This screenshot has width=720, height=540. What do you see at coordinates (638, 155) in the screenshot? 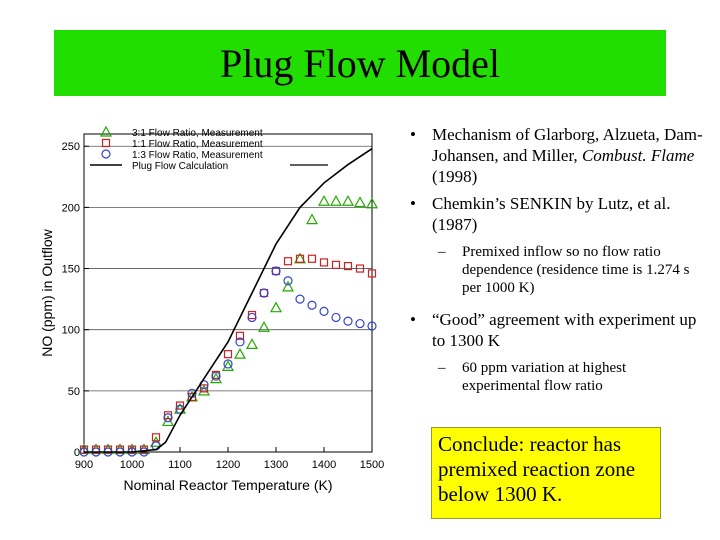
I see `bullet-journal-italic: Combust. Flame` at bounding box center [638, 155].